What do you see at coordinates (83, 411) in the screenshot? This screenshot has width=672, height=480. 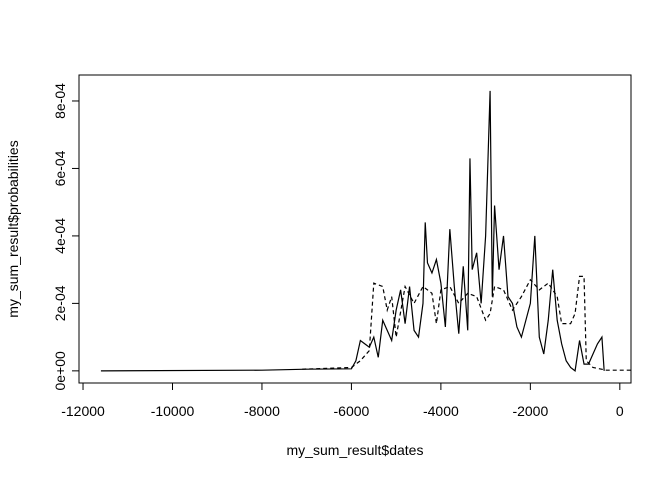 I see `x-tick-label: -12000` at bounding box center [83, 411].